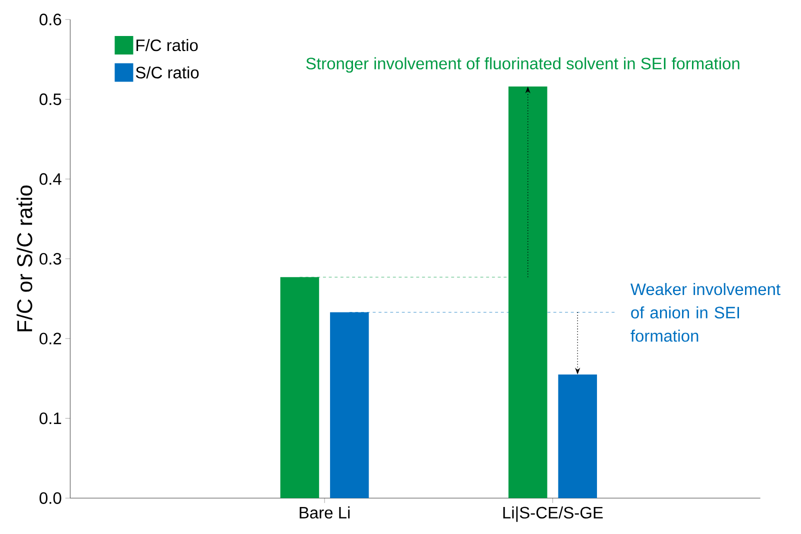  What do you see at coordinates (167, 72) in the screenshot?
I see `legend-label: S/C ratio` at bounding box center [167, 72].